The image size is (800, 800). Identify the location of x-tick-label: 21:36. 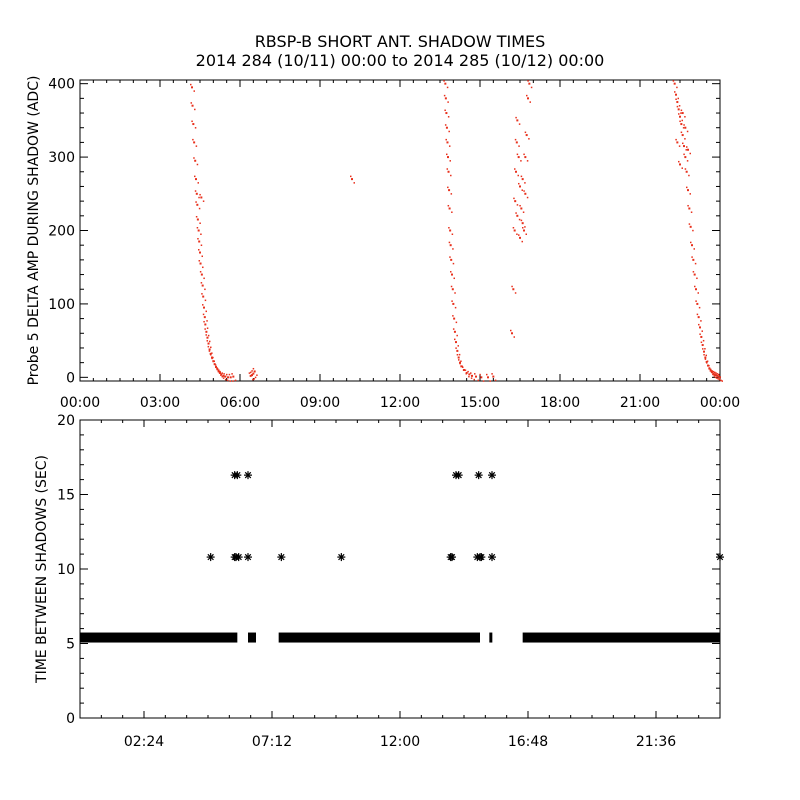
(656, 742).